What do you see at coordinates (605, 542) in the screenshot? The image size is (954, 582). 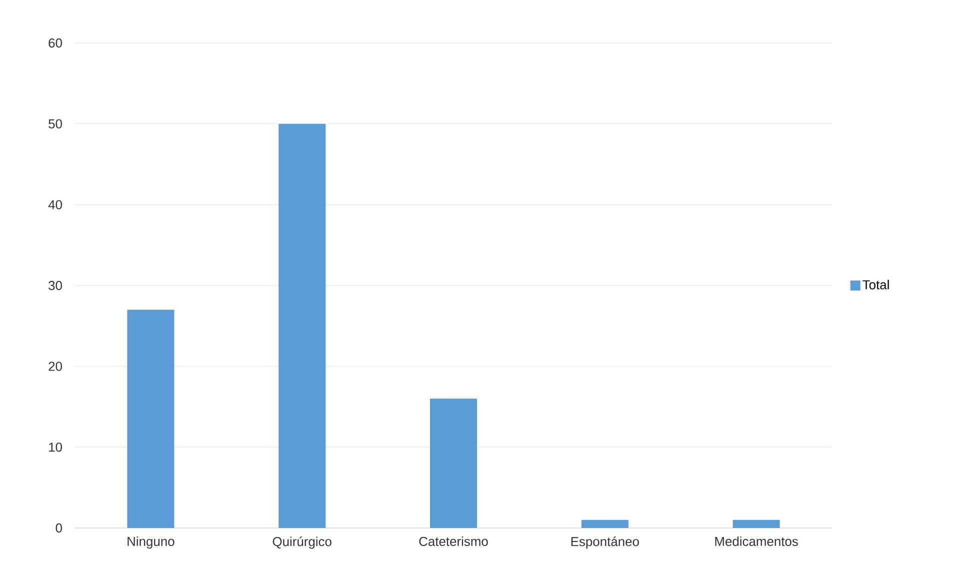 I see `x-tick-label: Espontáneo` at bounding box center [605, 542].